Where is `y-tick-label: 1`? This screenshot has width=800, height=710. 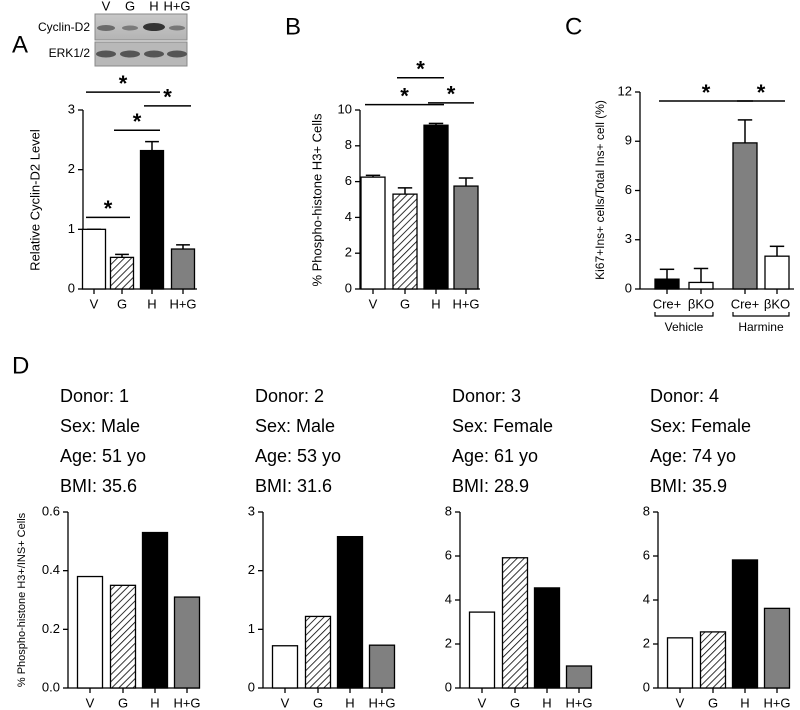 y-tick-label: 1 is located at coordinates (251, 628).